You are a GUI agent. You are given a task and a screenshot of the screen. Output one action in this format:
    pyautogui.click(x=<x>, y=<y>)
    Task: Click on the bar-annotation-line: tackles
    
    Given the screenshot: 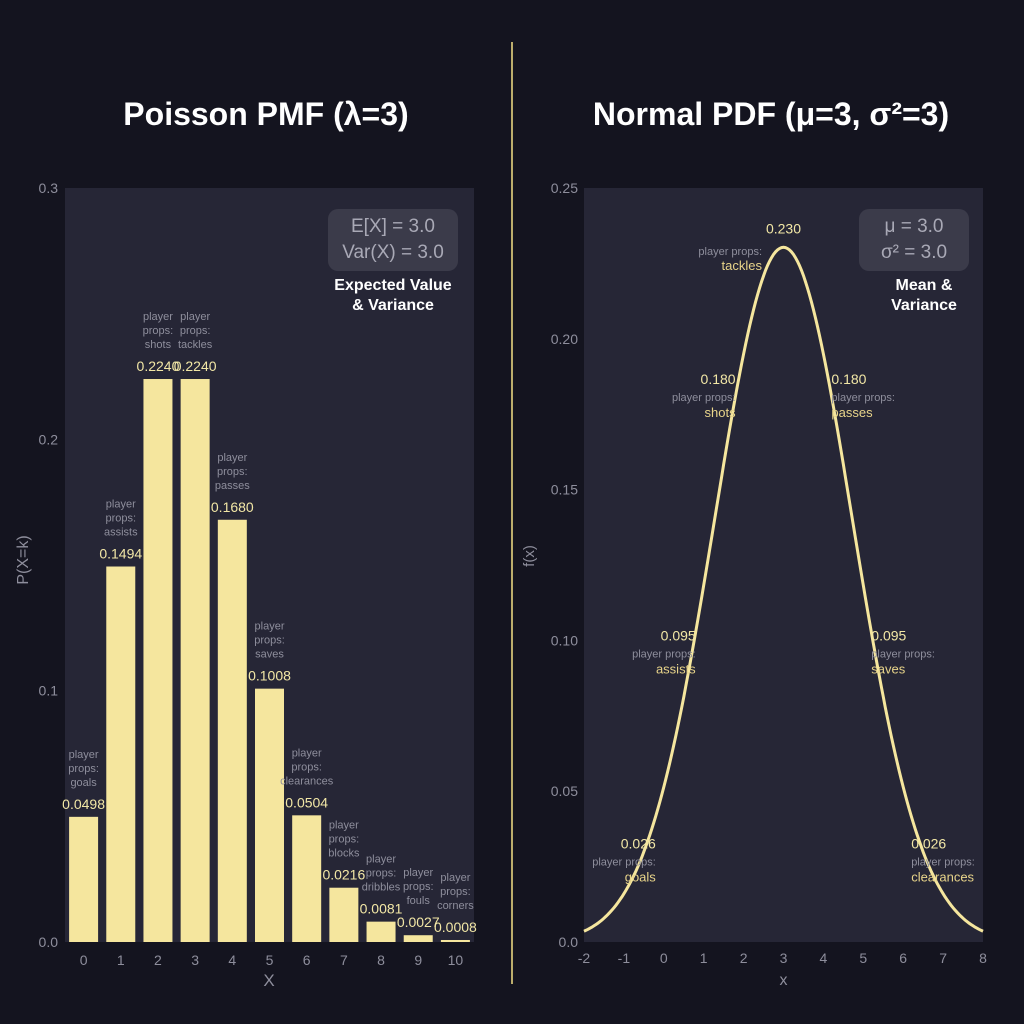 What is the action you would take?
    pyautogui.click(x=195, y=345)
    